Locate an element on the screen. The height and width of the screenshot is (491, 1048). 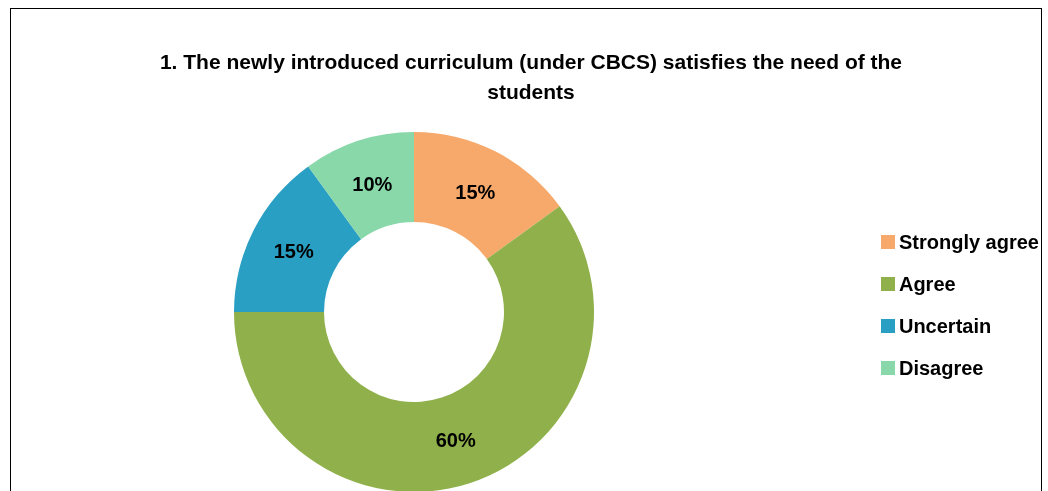
legend-label: Agree is located at coordinates (927, 284).